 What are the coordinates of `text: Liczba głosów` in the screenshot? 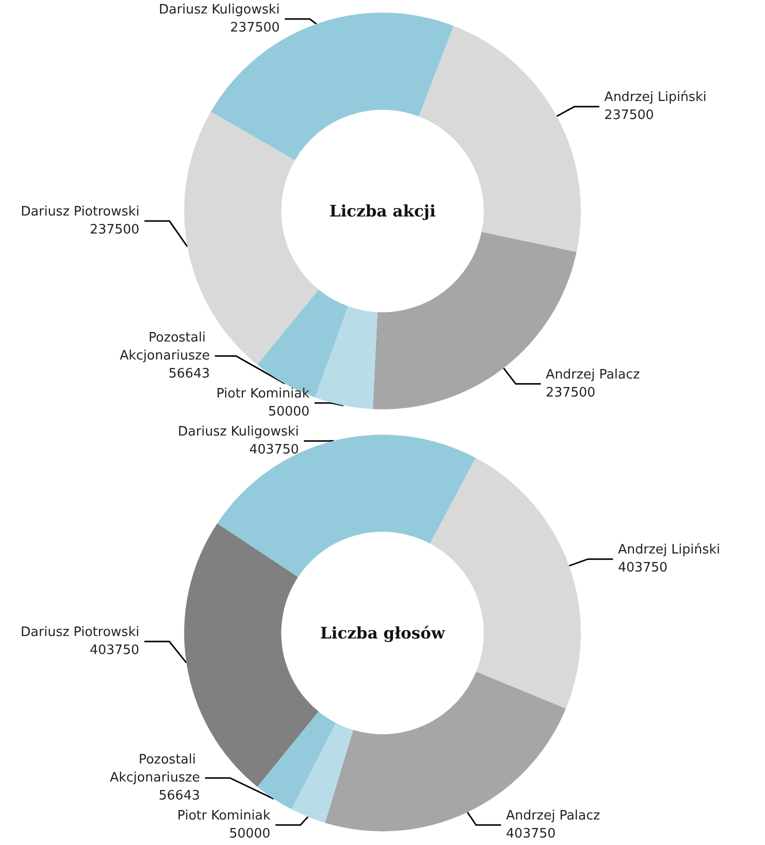 It's located at (383, 633).